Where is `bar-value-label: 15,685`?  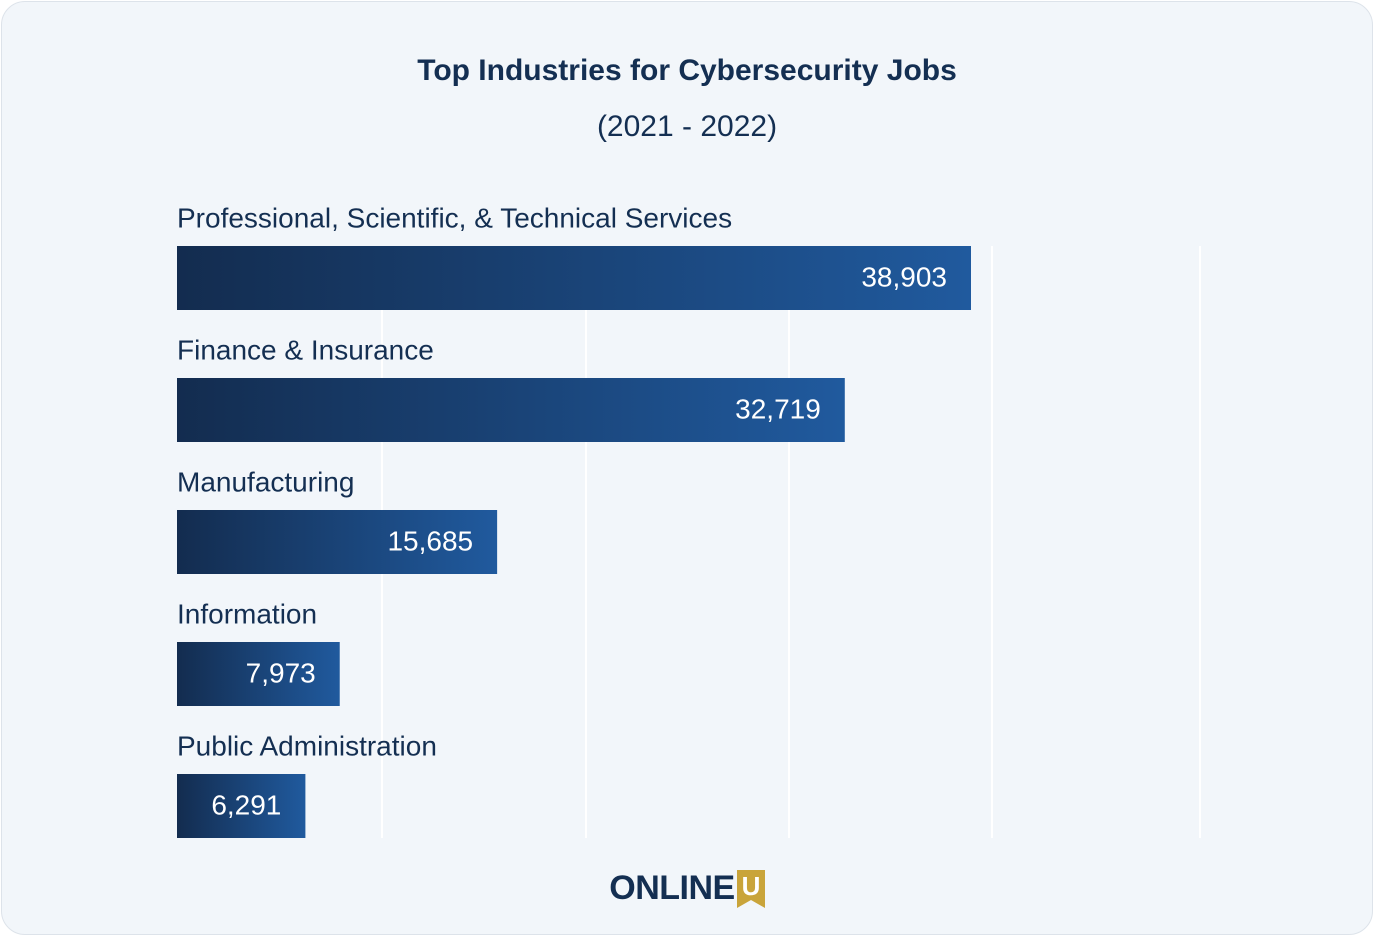
bar-value-label: 15,685 is located at coordinates (430, 540).